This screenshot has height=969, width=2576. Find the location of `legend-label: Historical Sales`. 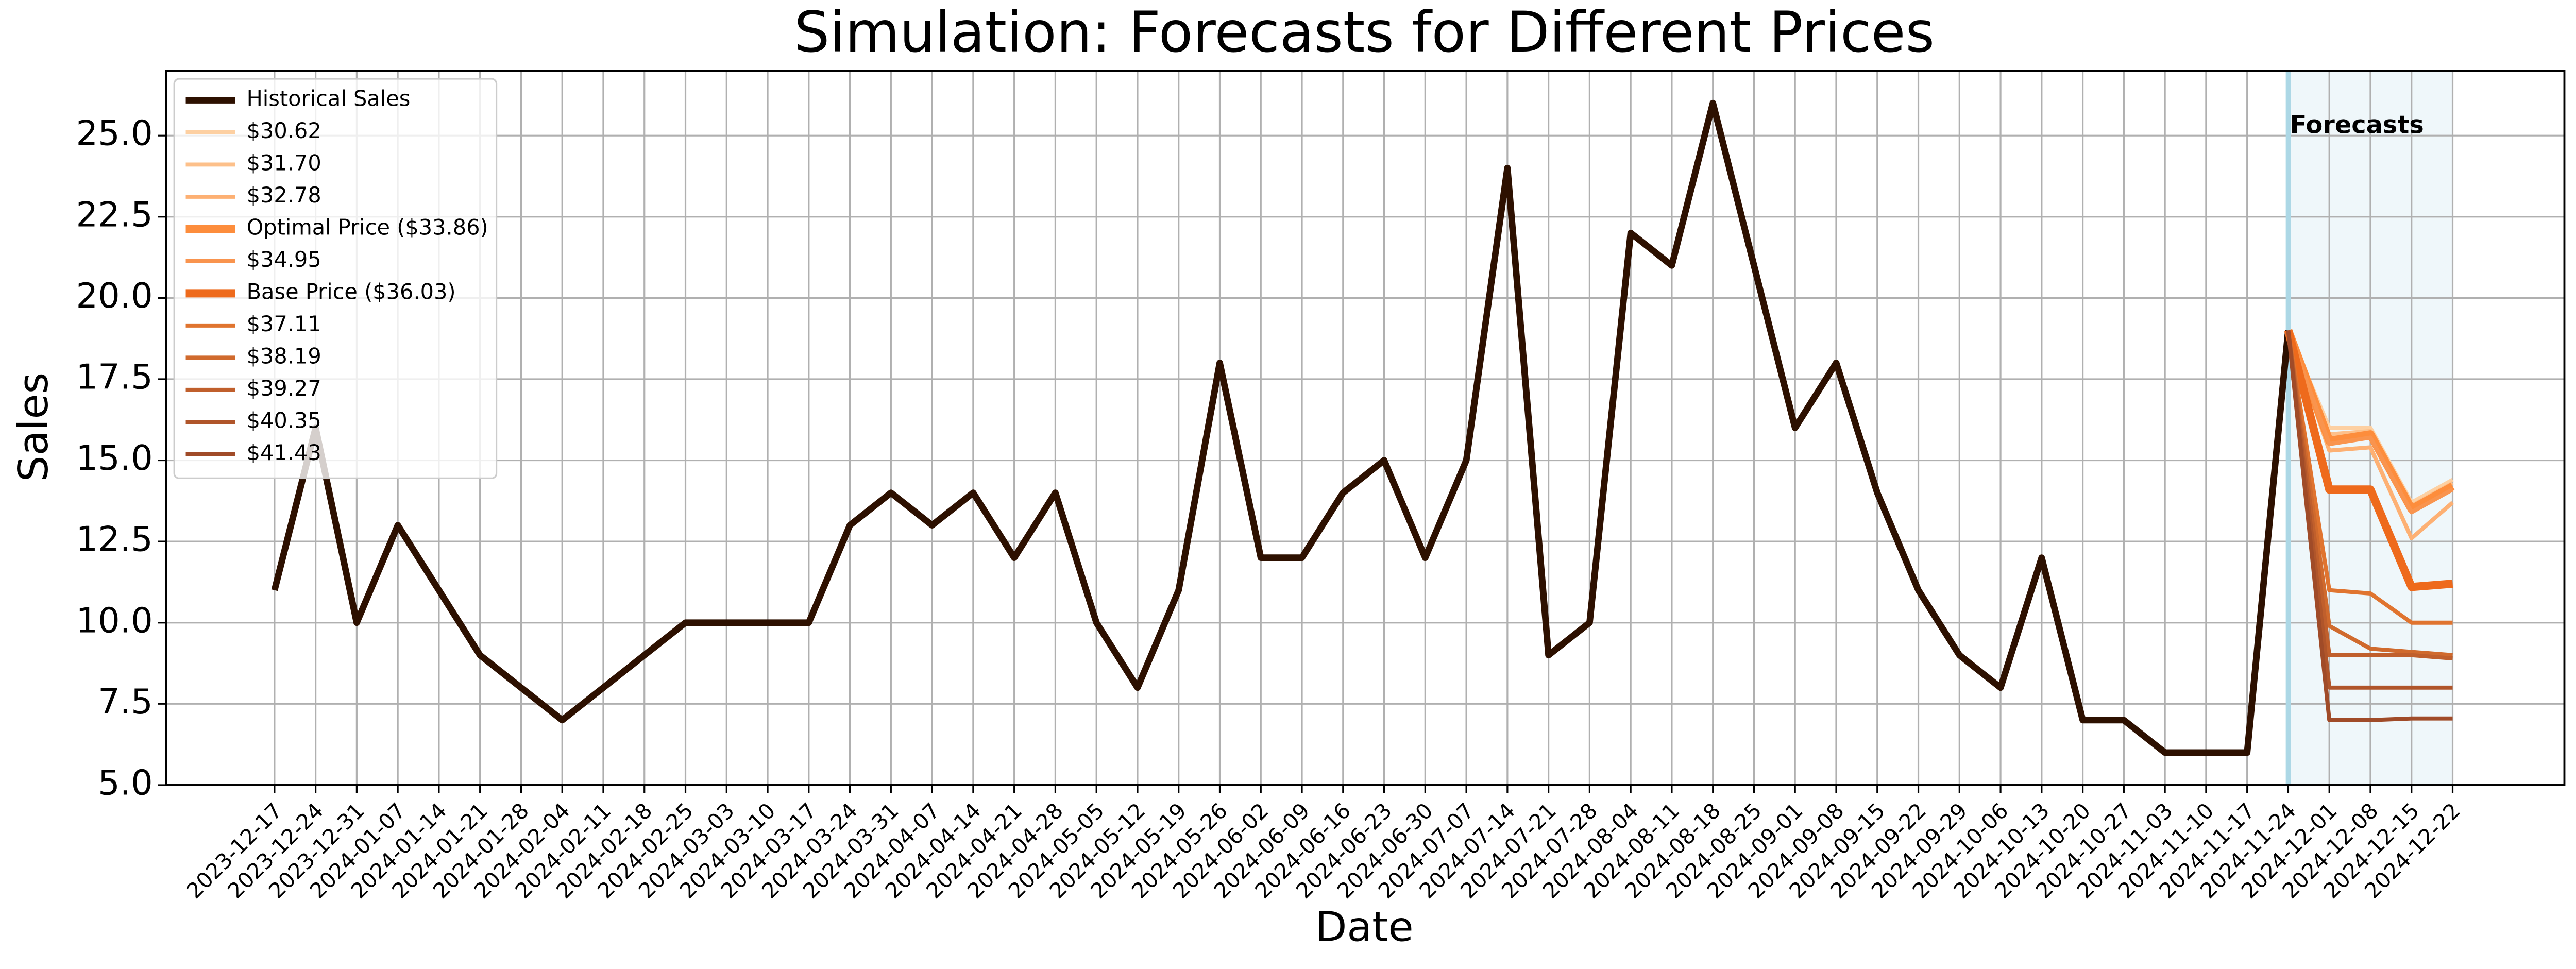

legend-label: Historical Sales is located at coordinates (329, 98).